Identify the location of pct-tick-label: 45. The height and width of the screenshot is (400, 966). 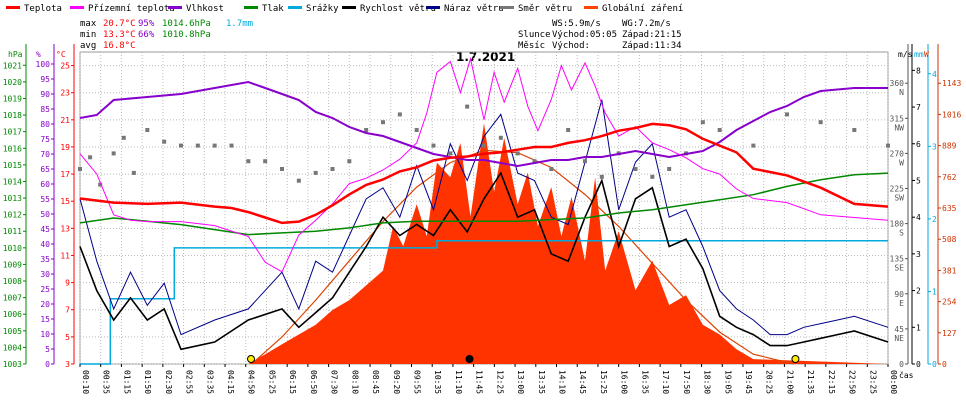
(45, 229).